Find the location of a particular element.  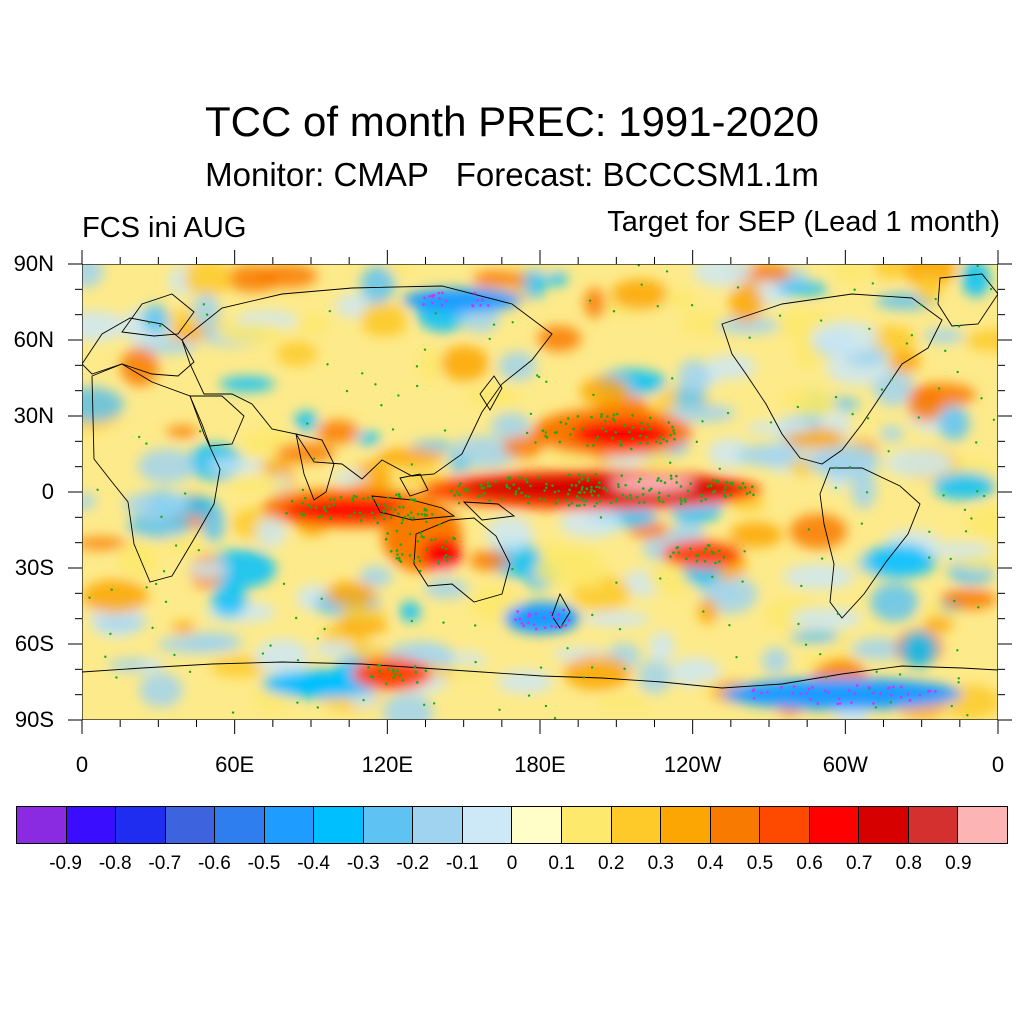

x-tick-label: 60W is located at coordinates (845, 764).